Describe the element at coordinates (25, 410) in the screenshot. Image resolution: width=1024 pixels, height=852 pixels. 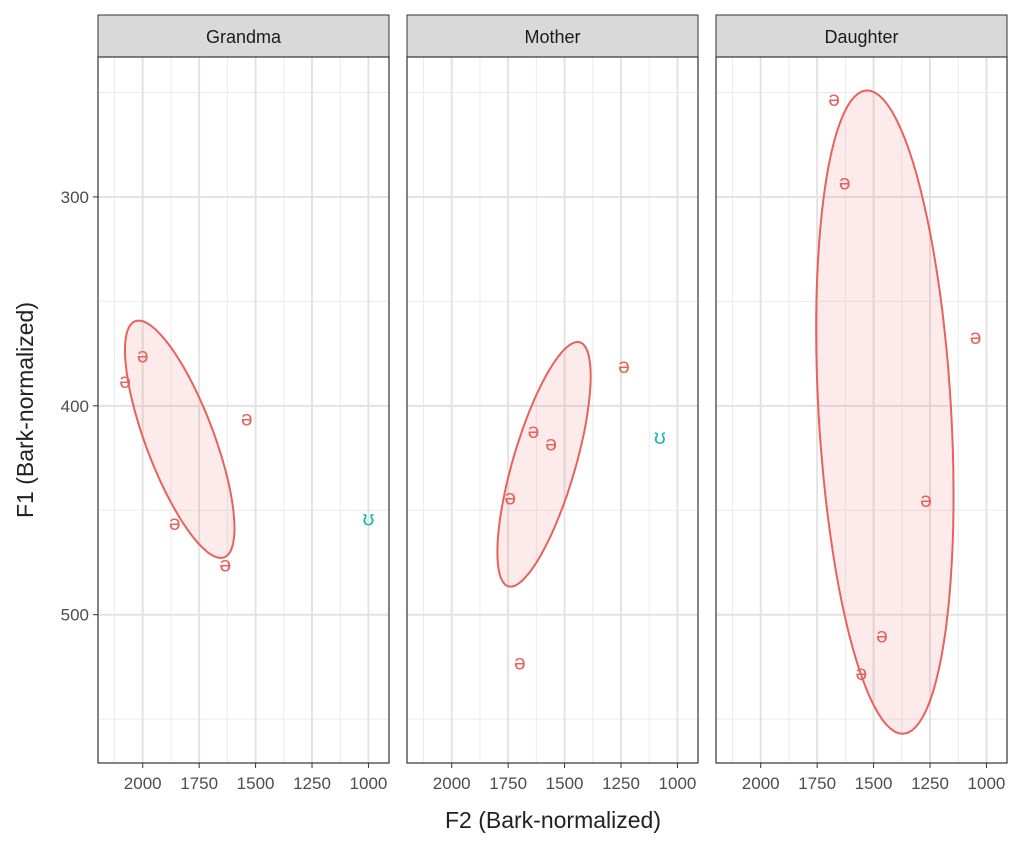
I see `y-axis-label: F1 (Bark-normalized)` at that location.